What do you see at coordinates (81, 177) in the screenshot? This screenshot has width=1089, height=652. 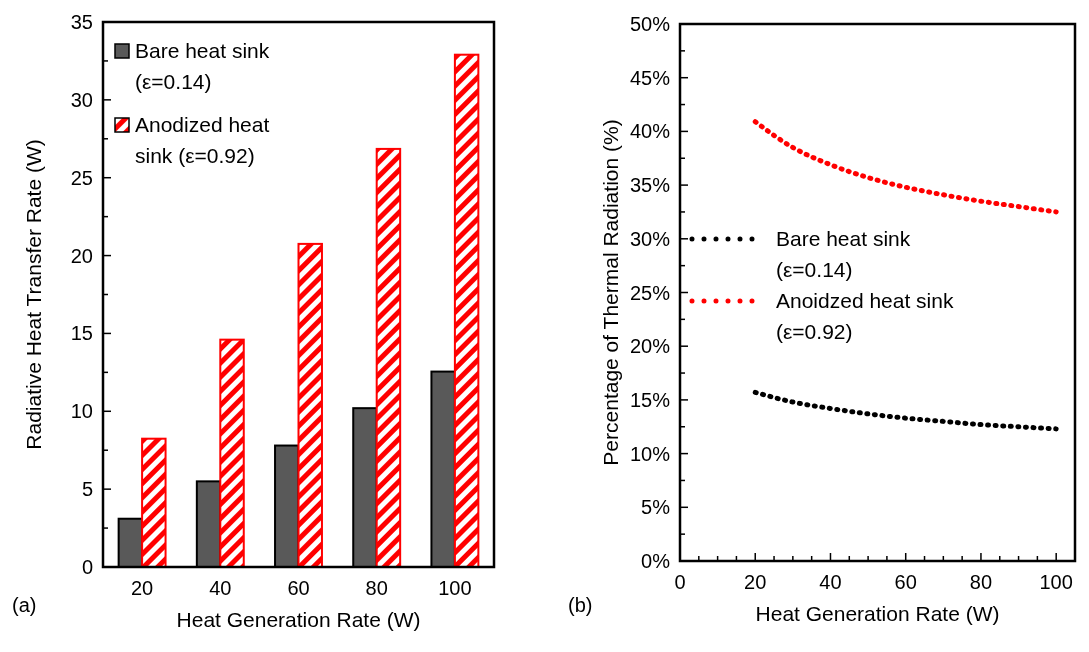 I see `y-tick-label: 25` at bounding box center [81, 177].